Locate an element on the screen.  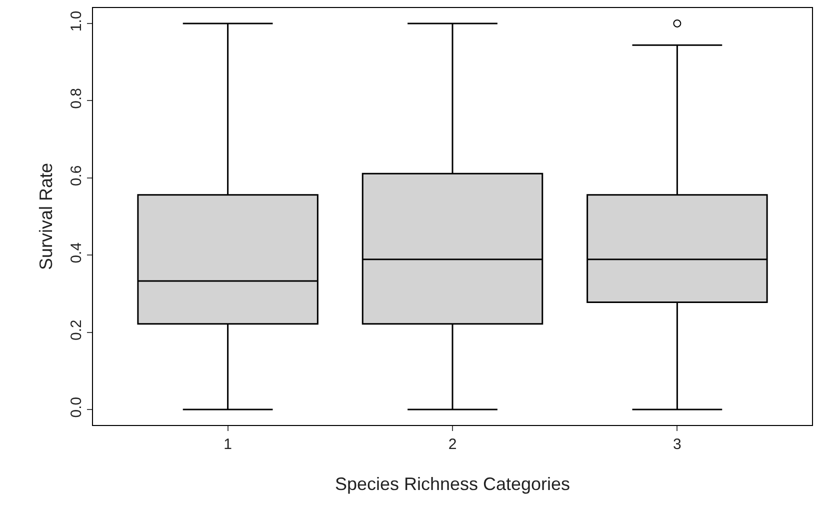
y-tick-label: 1.0 is located at coordinates (76, 21).